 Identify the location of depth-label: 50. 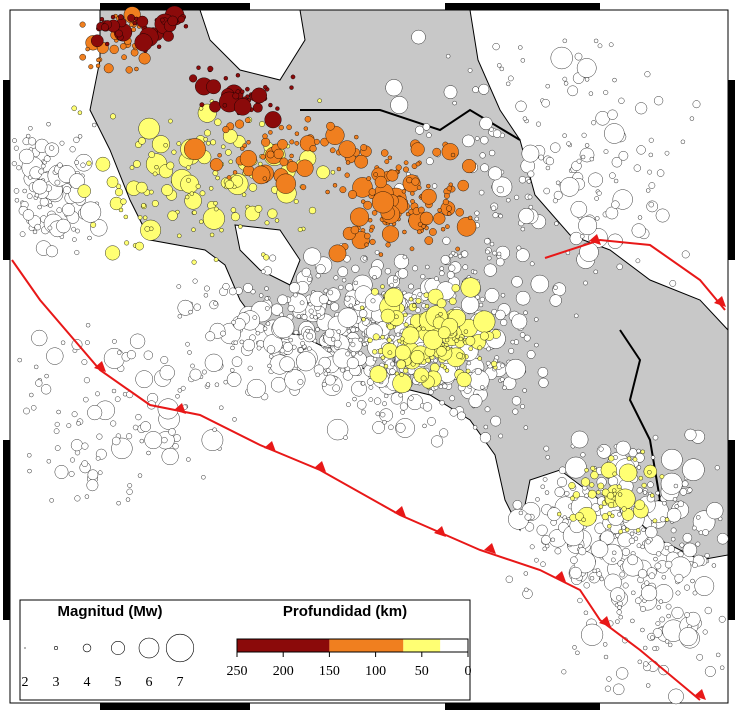
(422, 671).